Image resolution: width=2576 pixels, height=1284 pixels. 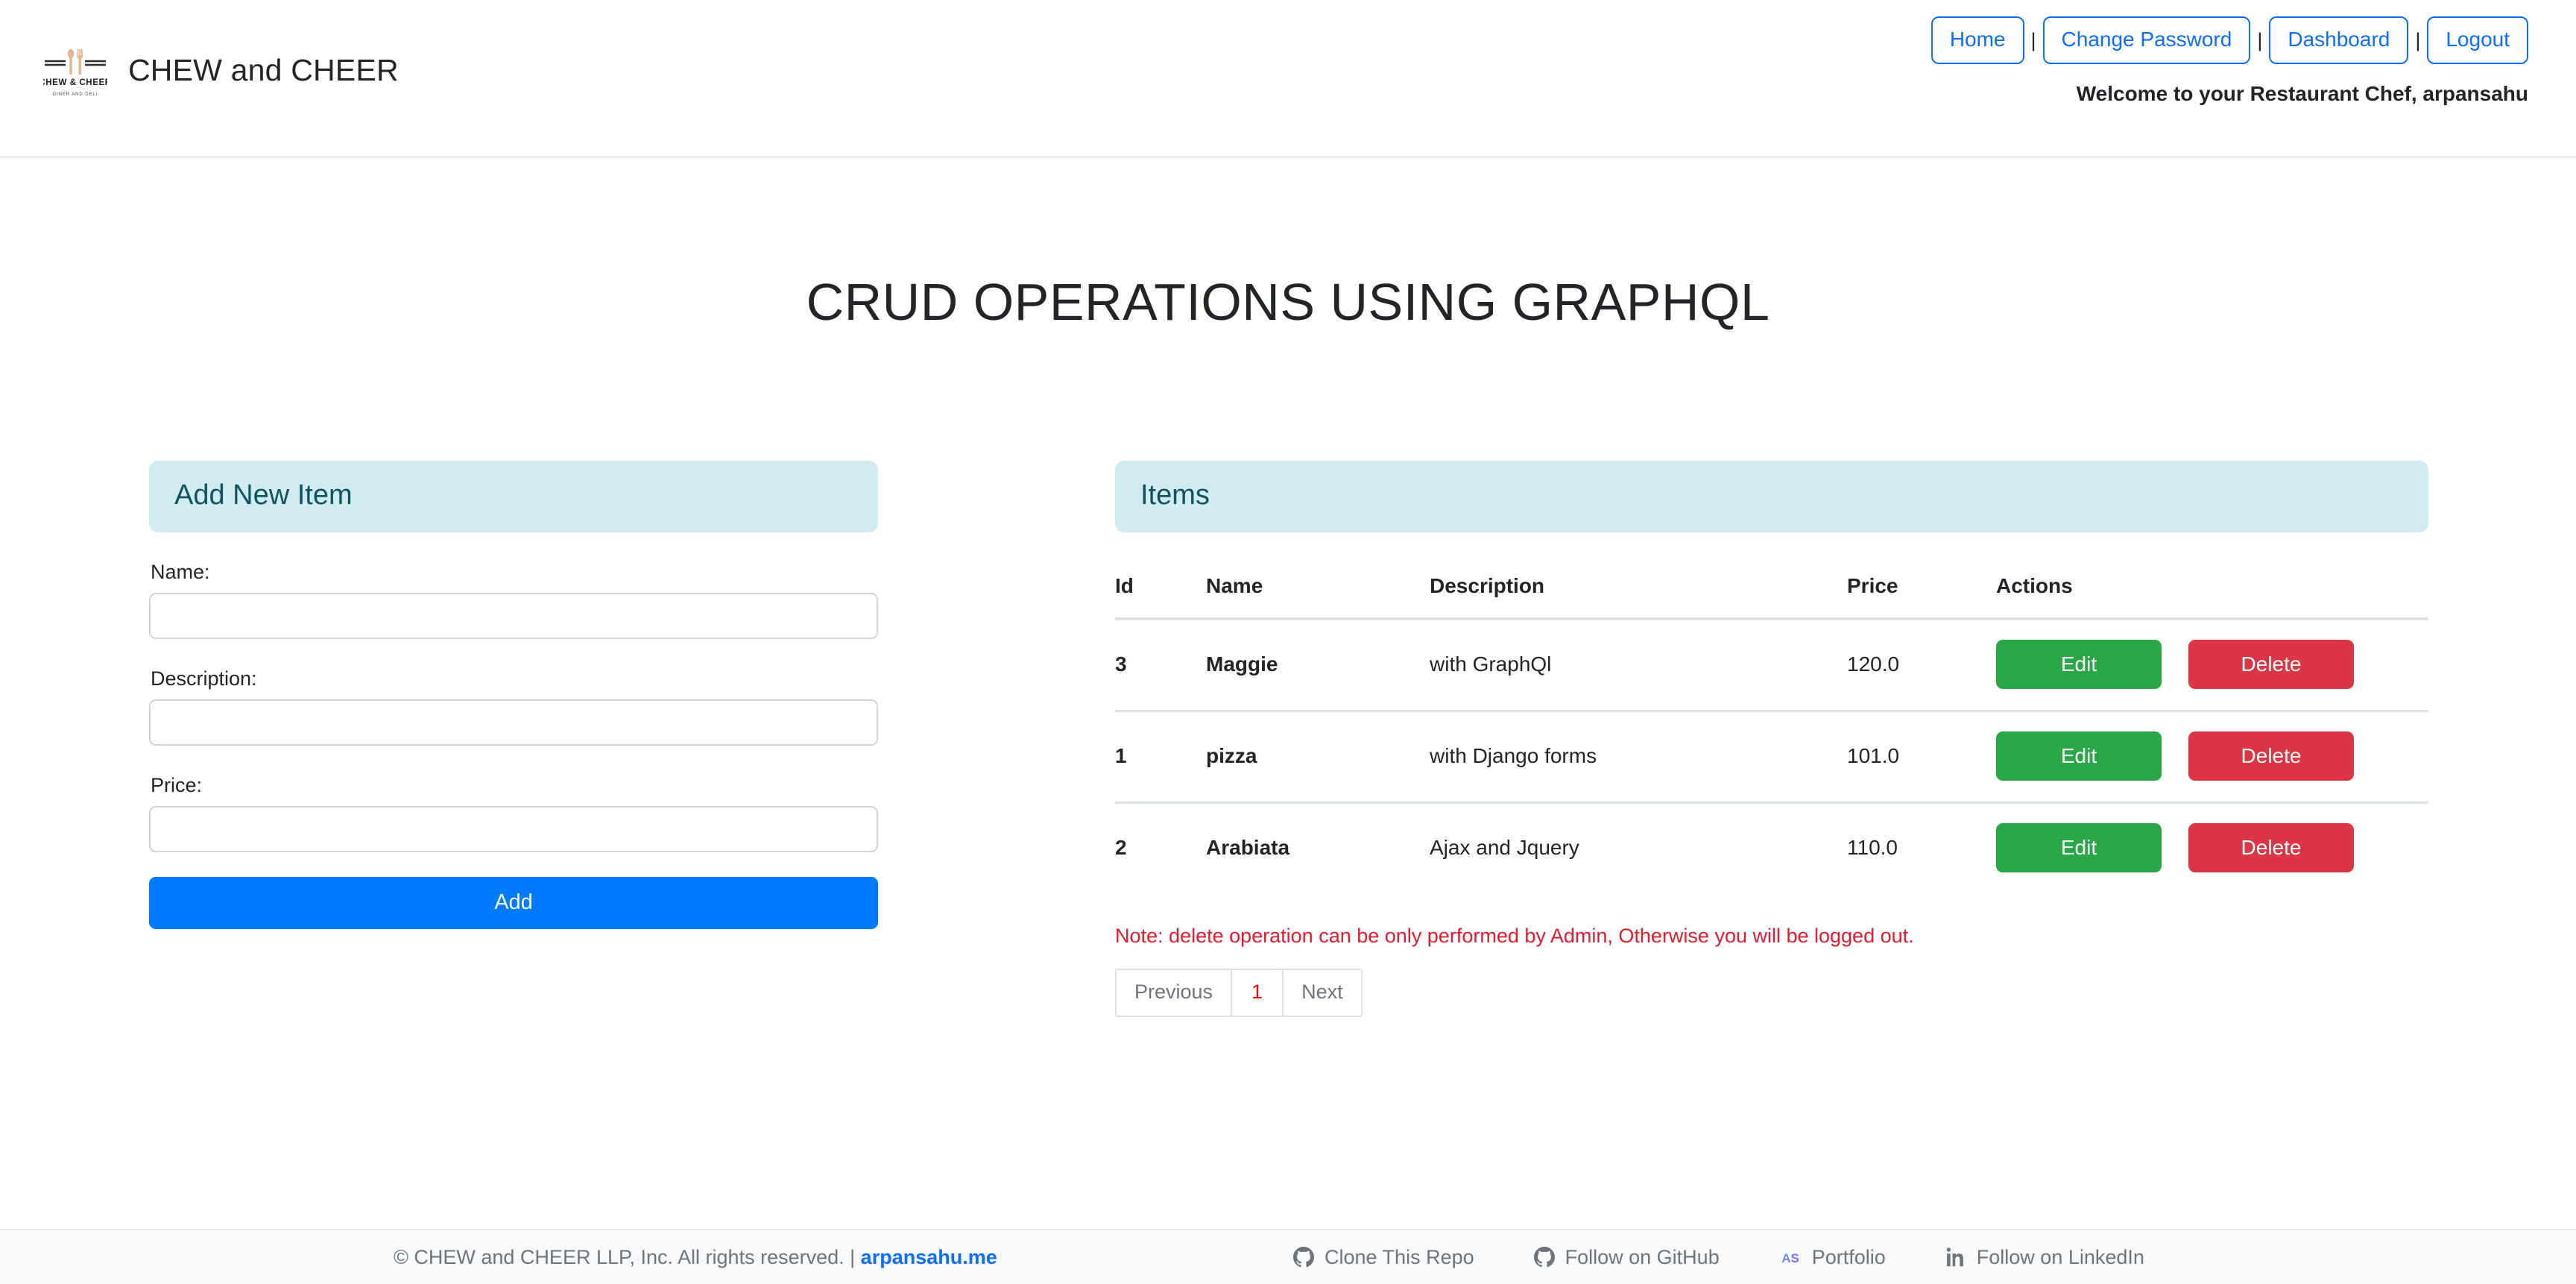 I want to click on footer-link-label: Follow on LinkedIn, so click(x=2060, y=1256).